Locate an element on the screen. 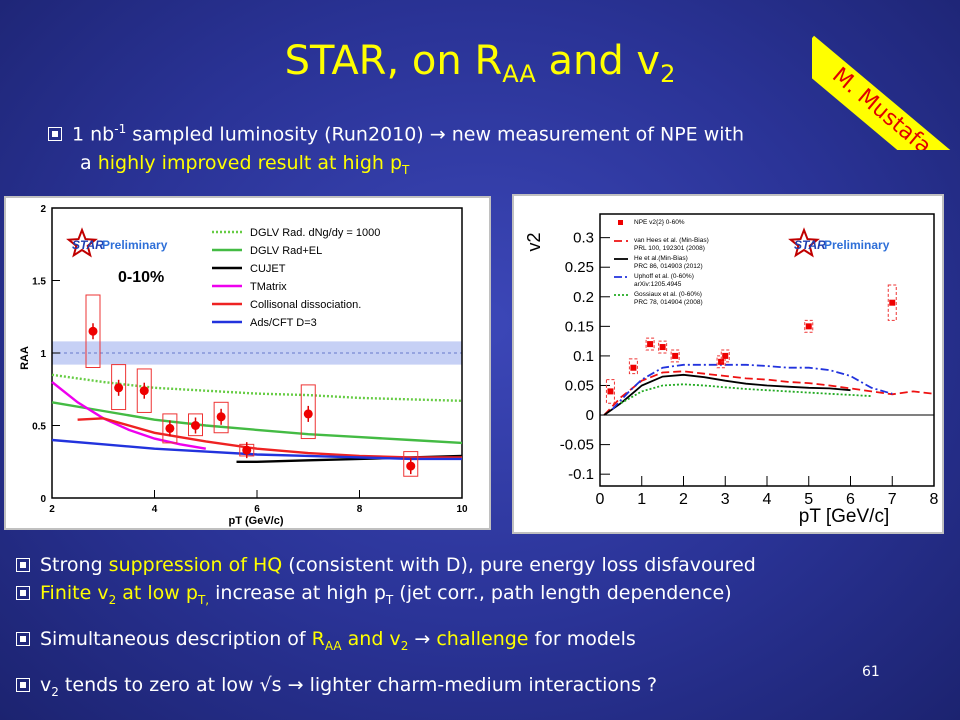 This screenshot has width=960, height=720. x-axis-label: pT (GeV/c) is located at coordinates (255, 521).